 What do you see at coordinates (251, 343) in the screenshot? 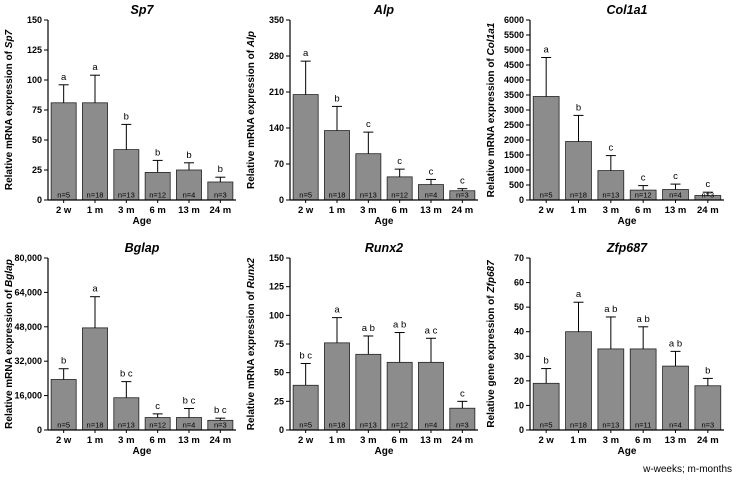
I see `y-axis-label: Relative mRNA expression of Runx2` at bounding box center [251, 343].